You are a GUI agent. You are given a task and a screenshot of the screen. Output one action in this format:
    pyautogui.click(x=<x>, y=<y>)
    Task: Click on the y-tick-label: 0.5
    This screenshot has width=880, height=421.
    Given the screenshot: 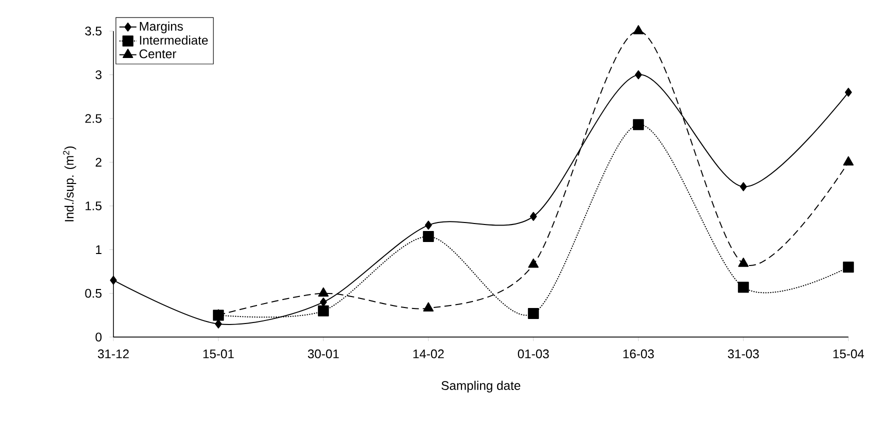 What is the action you would take?
    pyautogui.click(x=93, y=293)
    